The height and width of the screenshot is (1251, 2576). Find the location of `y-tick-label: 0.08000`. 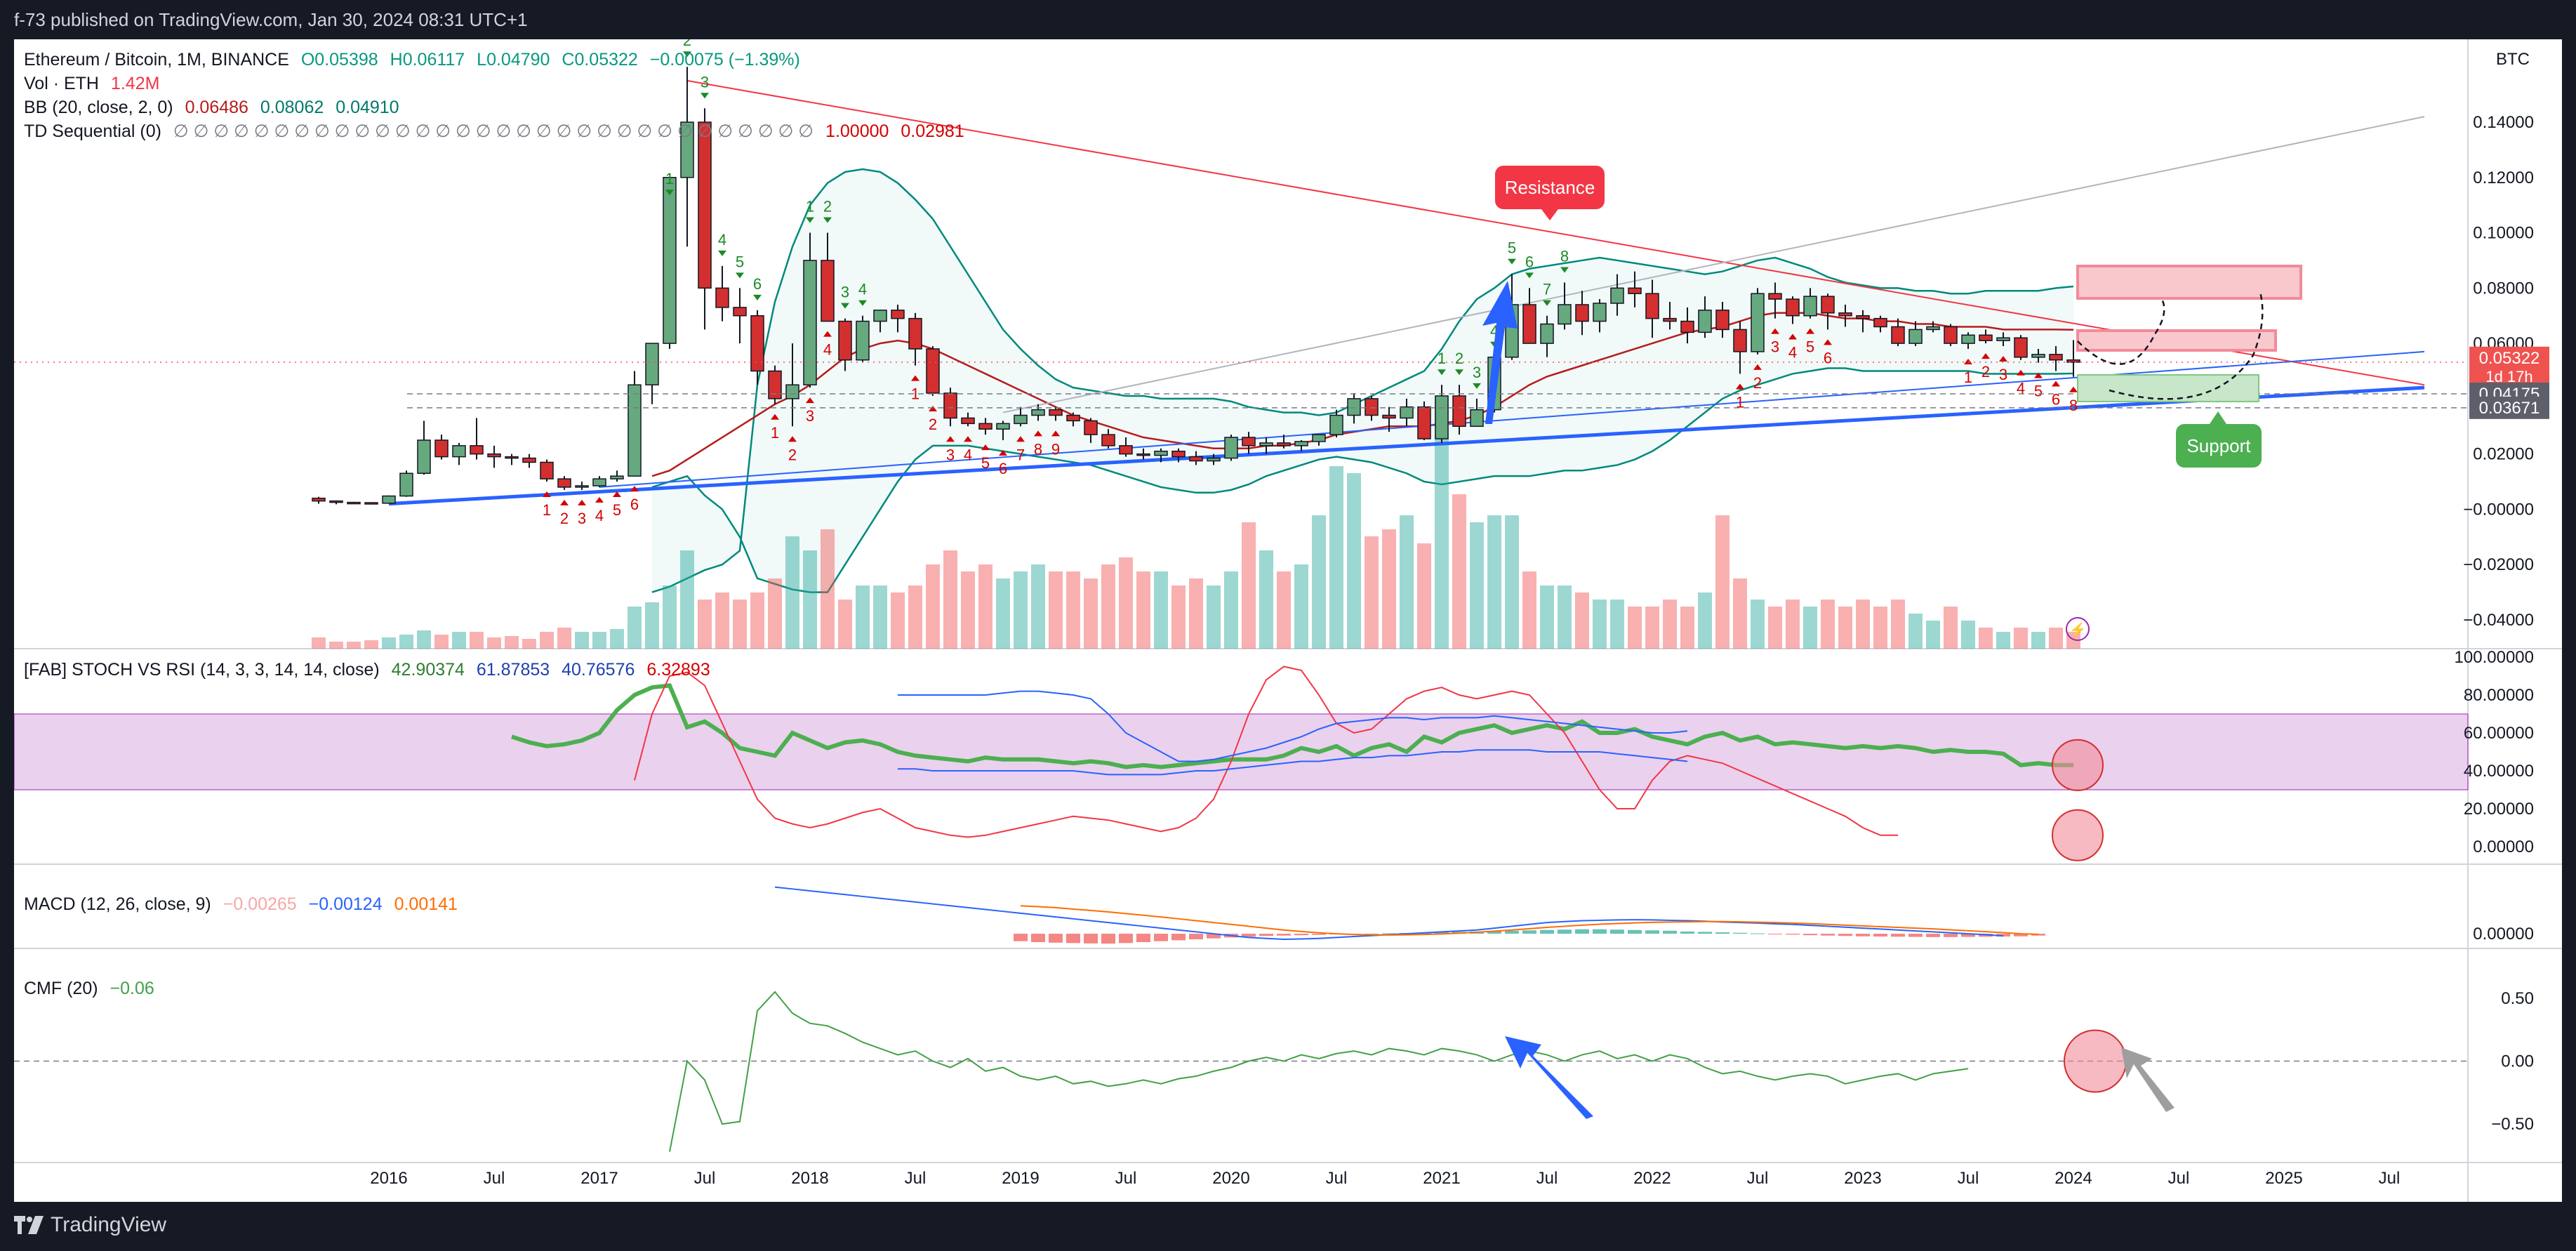

y-tick-label: 0.08000 is located at coordinates (2503, 288).